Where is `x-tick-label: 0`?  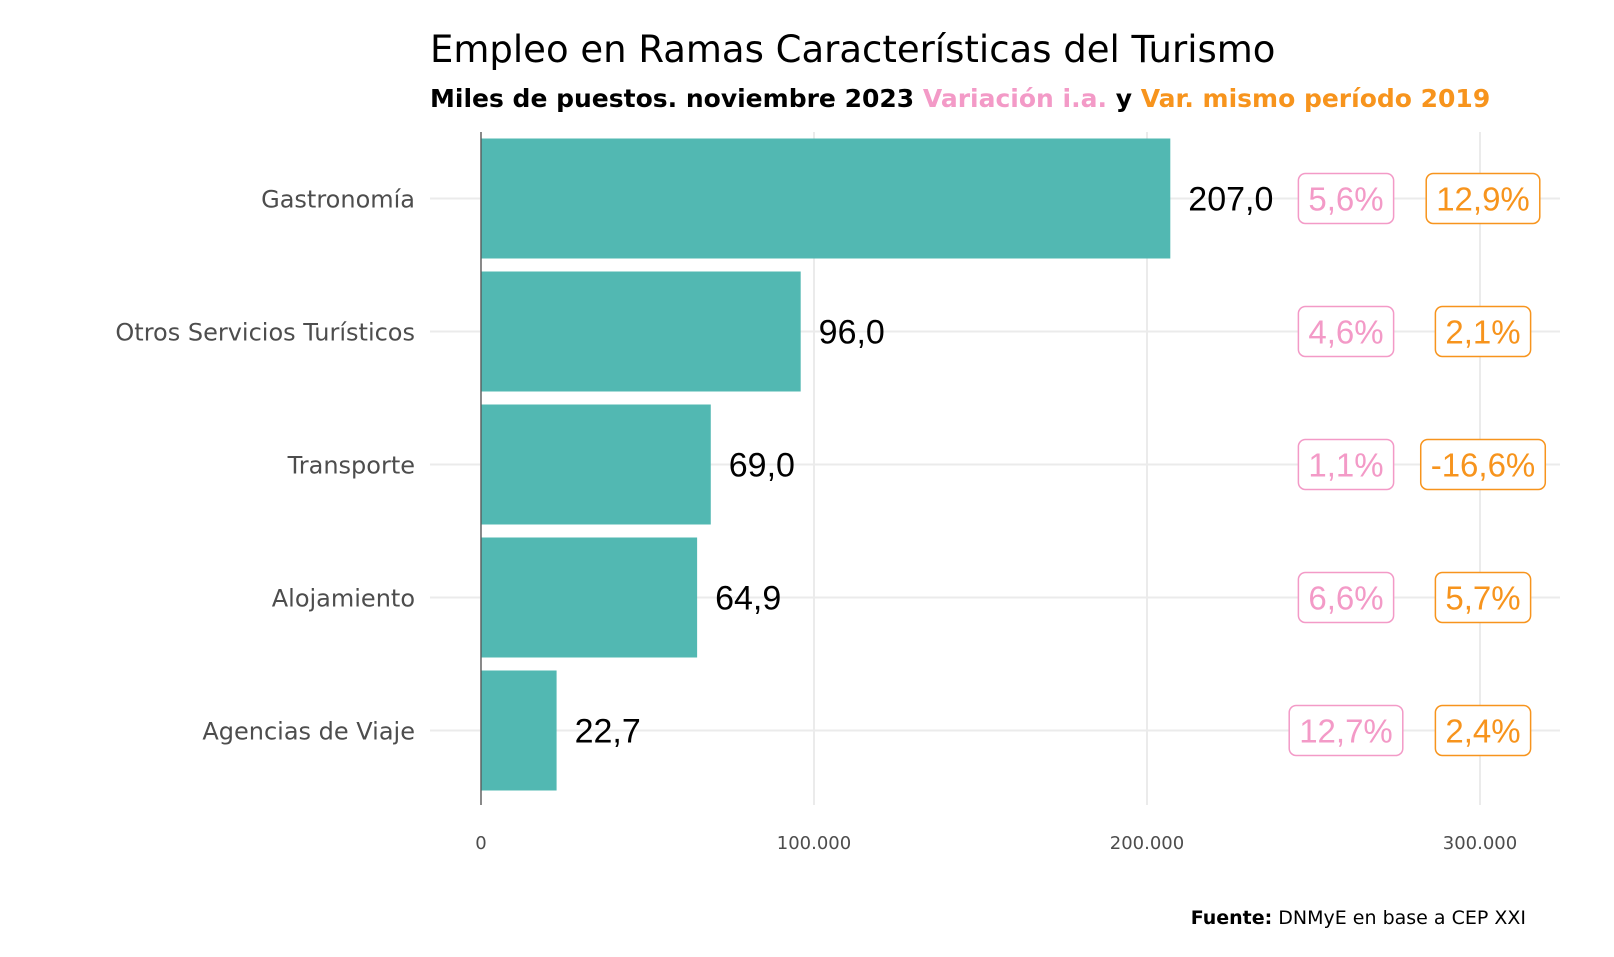
x-tick-label: 0 is located at coordinates (480, 843).